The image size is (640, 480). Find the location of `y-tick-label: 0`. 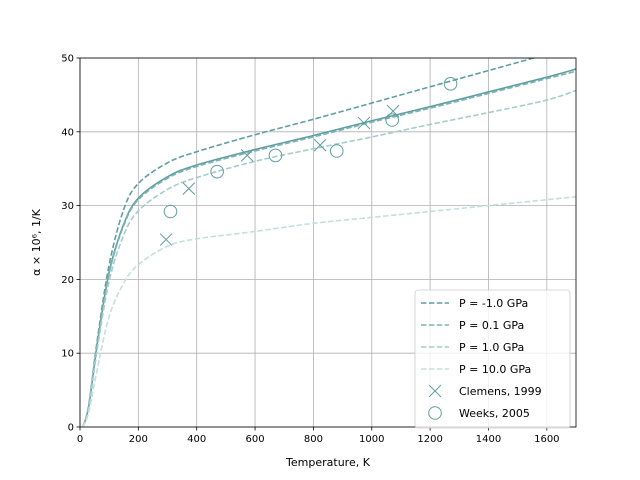

y-tick-label: 0 is located at coordinates (71, 428).